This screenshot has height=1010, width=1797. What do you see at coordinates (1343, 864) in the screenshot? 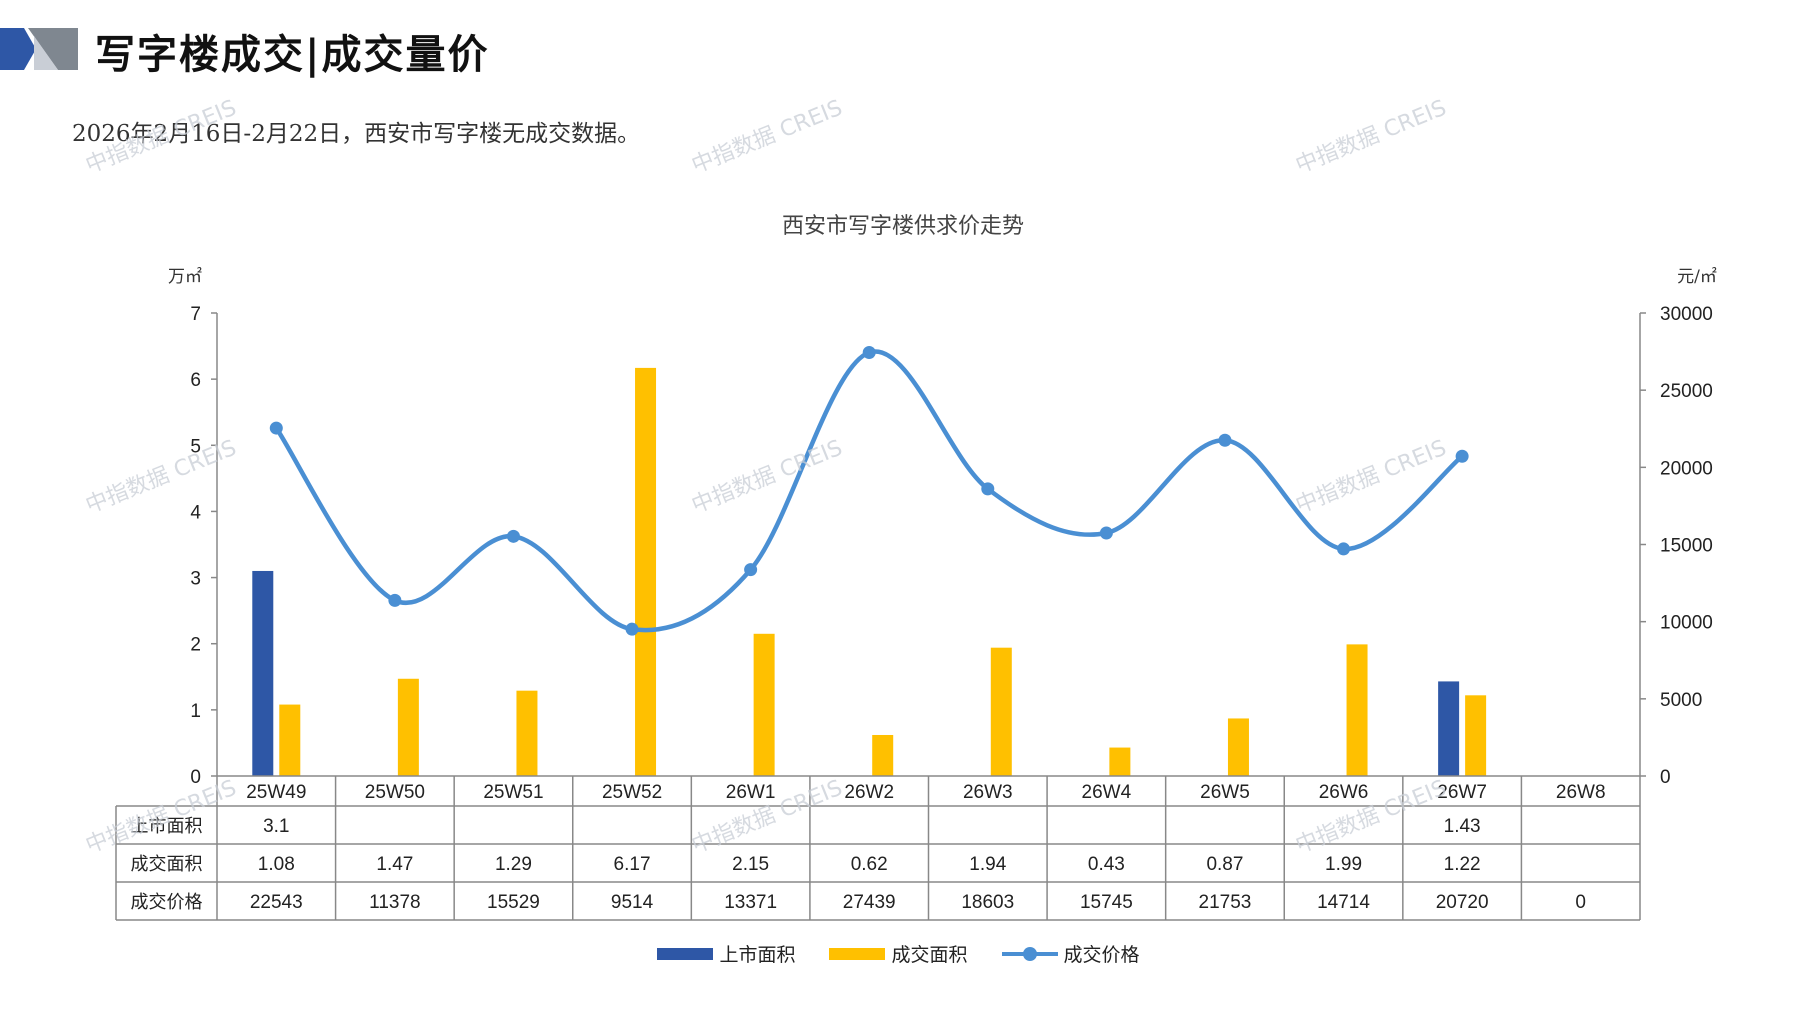
I see `data-label: 1.99` at bounding box center [1343, 864].